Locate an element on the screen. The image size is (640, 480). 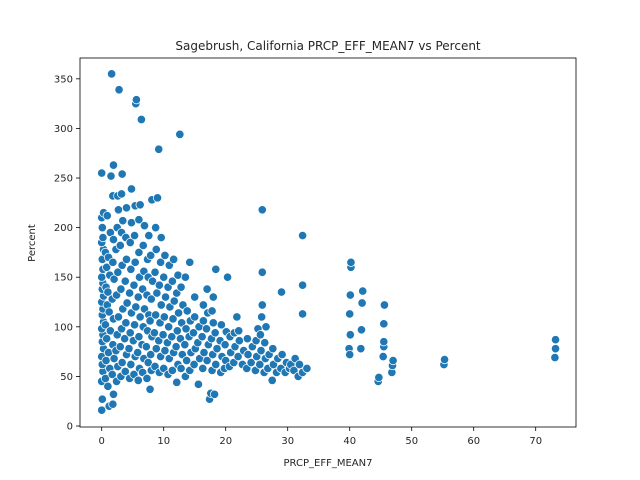
x-tick-label: 40 is located at coordinates (349, 441).